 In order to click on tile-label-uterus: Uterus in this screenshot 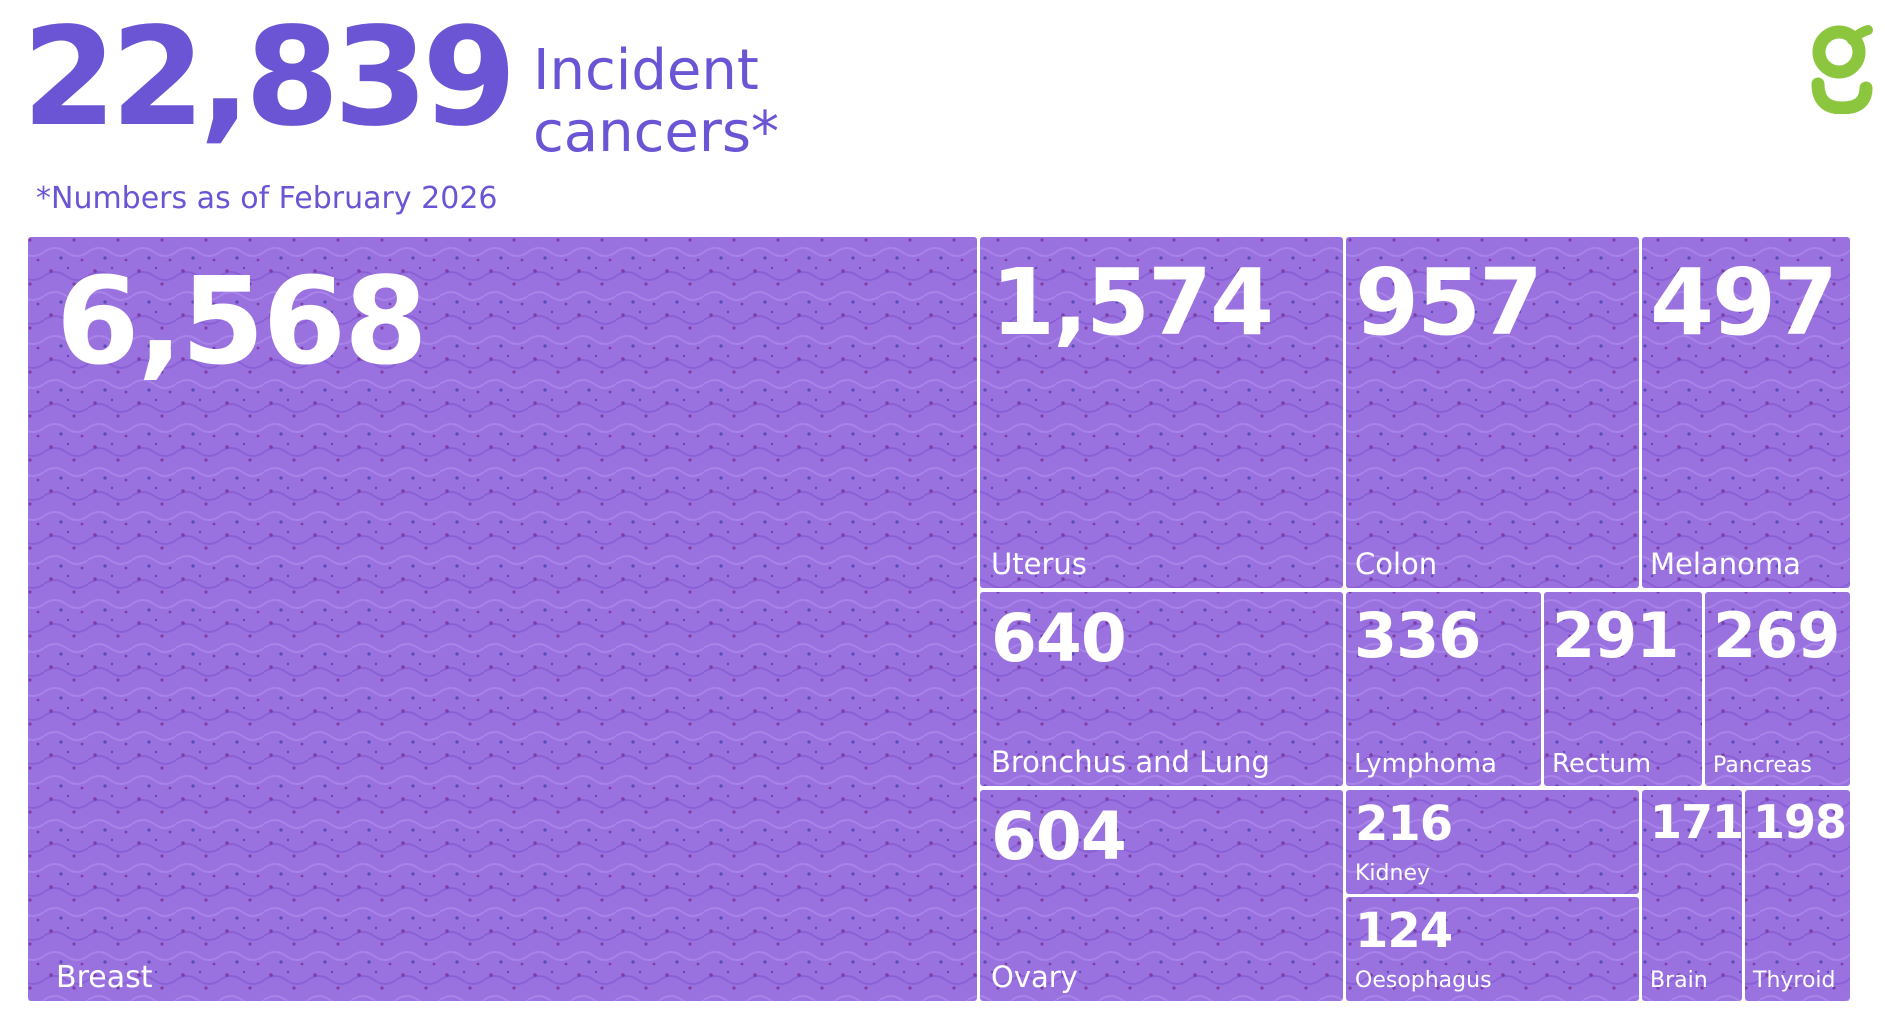, I will do `click(1039, 564)`.